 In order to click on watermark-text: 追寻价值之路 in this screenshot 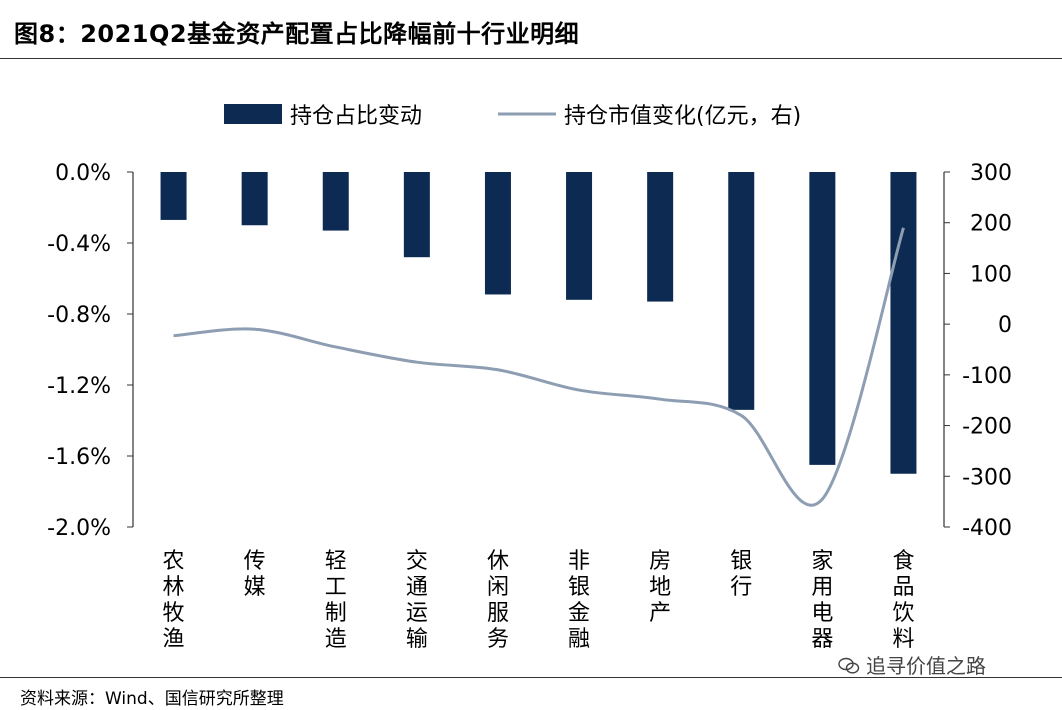, I will do `click(926, 666)`.